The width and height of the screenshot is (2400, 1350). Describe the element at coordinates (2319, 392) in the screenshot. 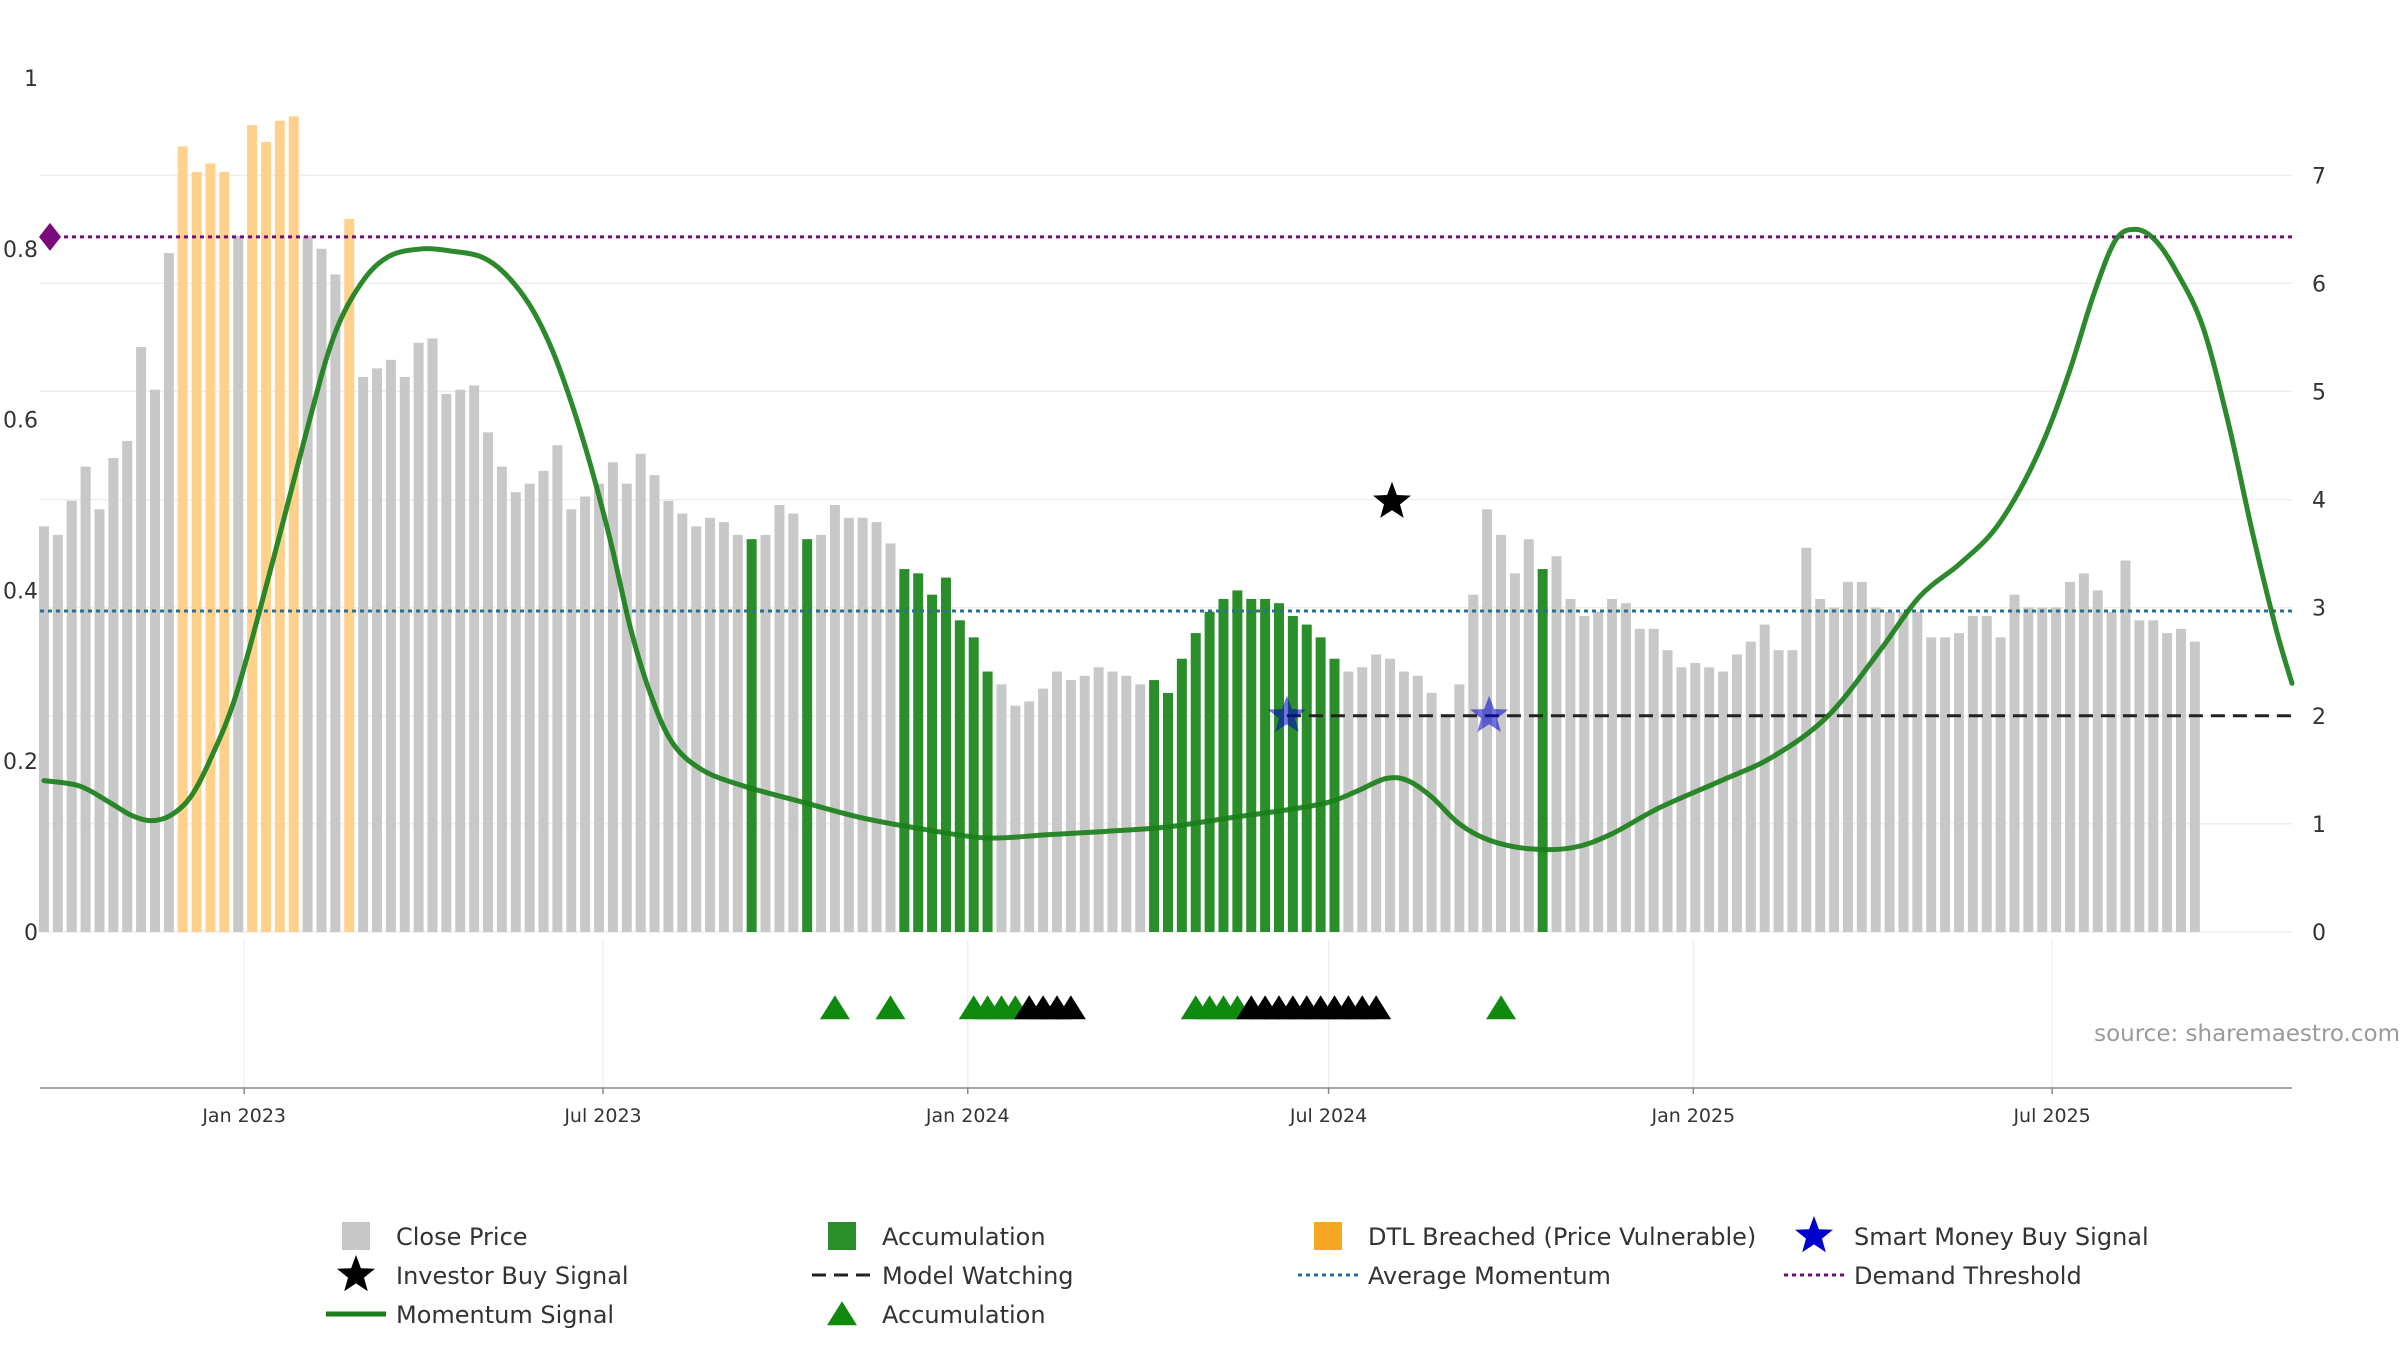

I see `y-right-tick-label: 5` at that location.